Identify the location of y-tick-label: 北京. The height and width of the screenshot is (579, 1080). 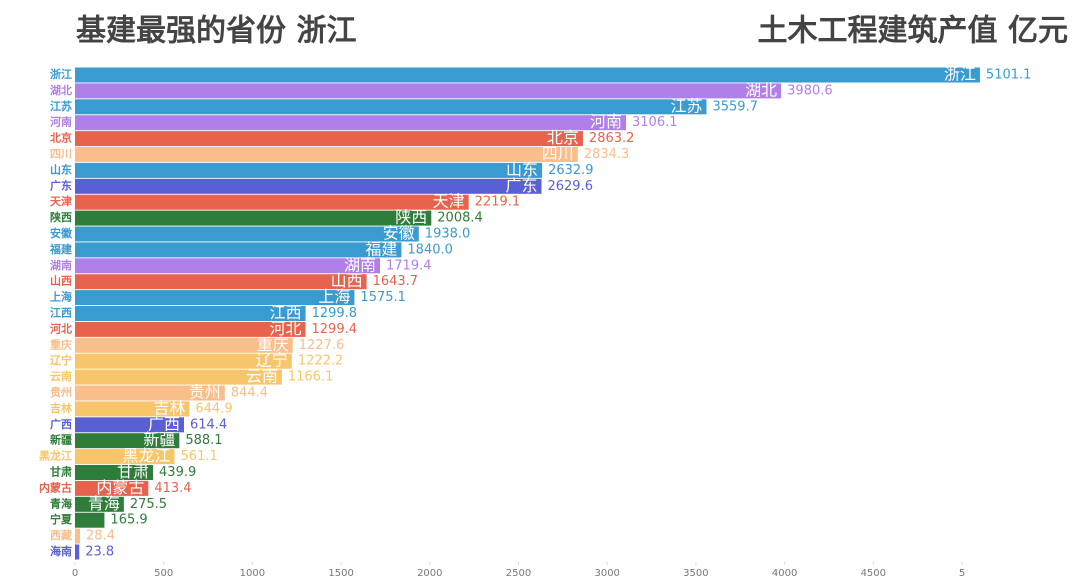
(61, 138).